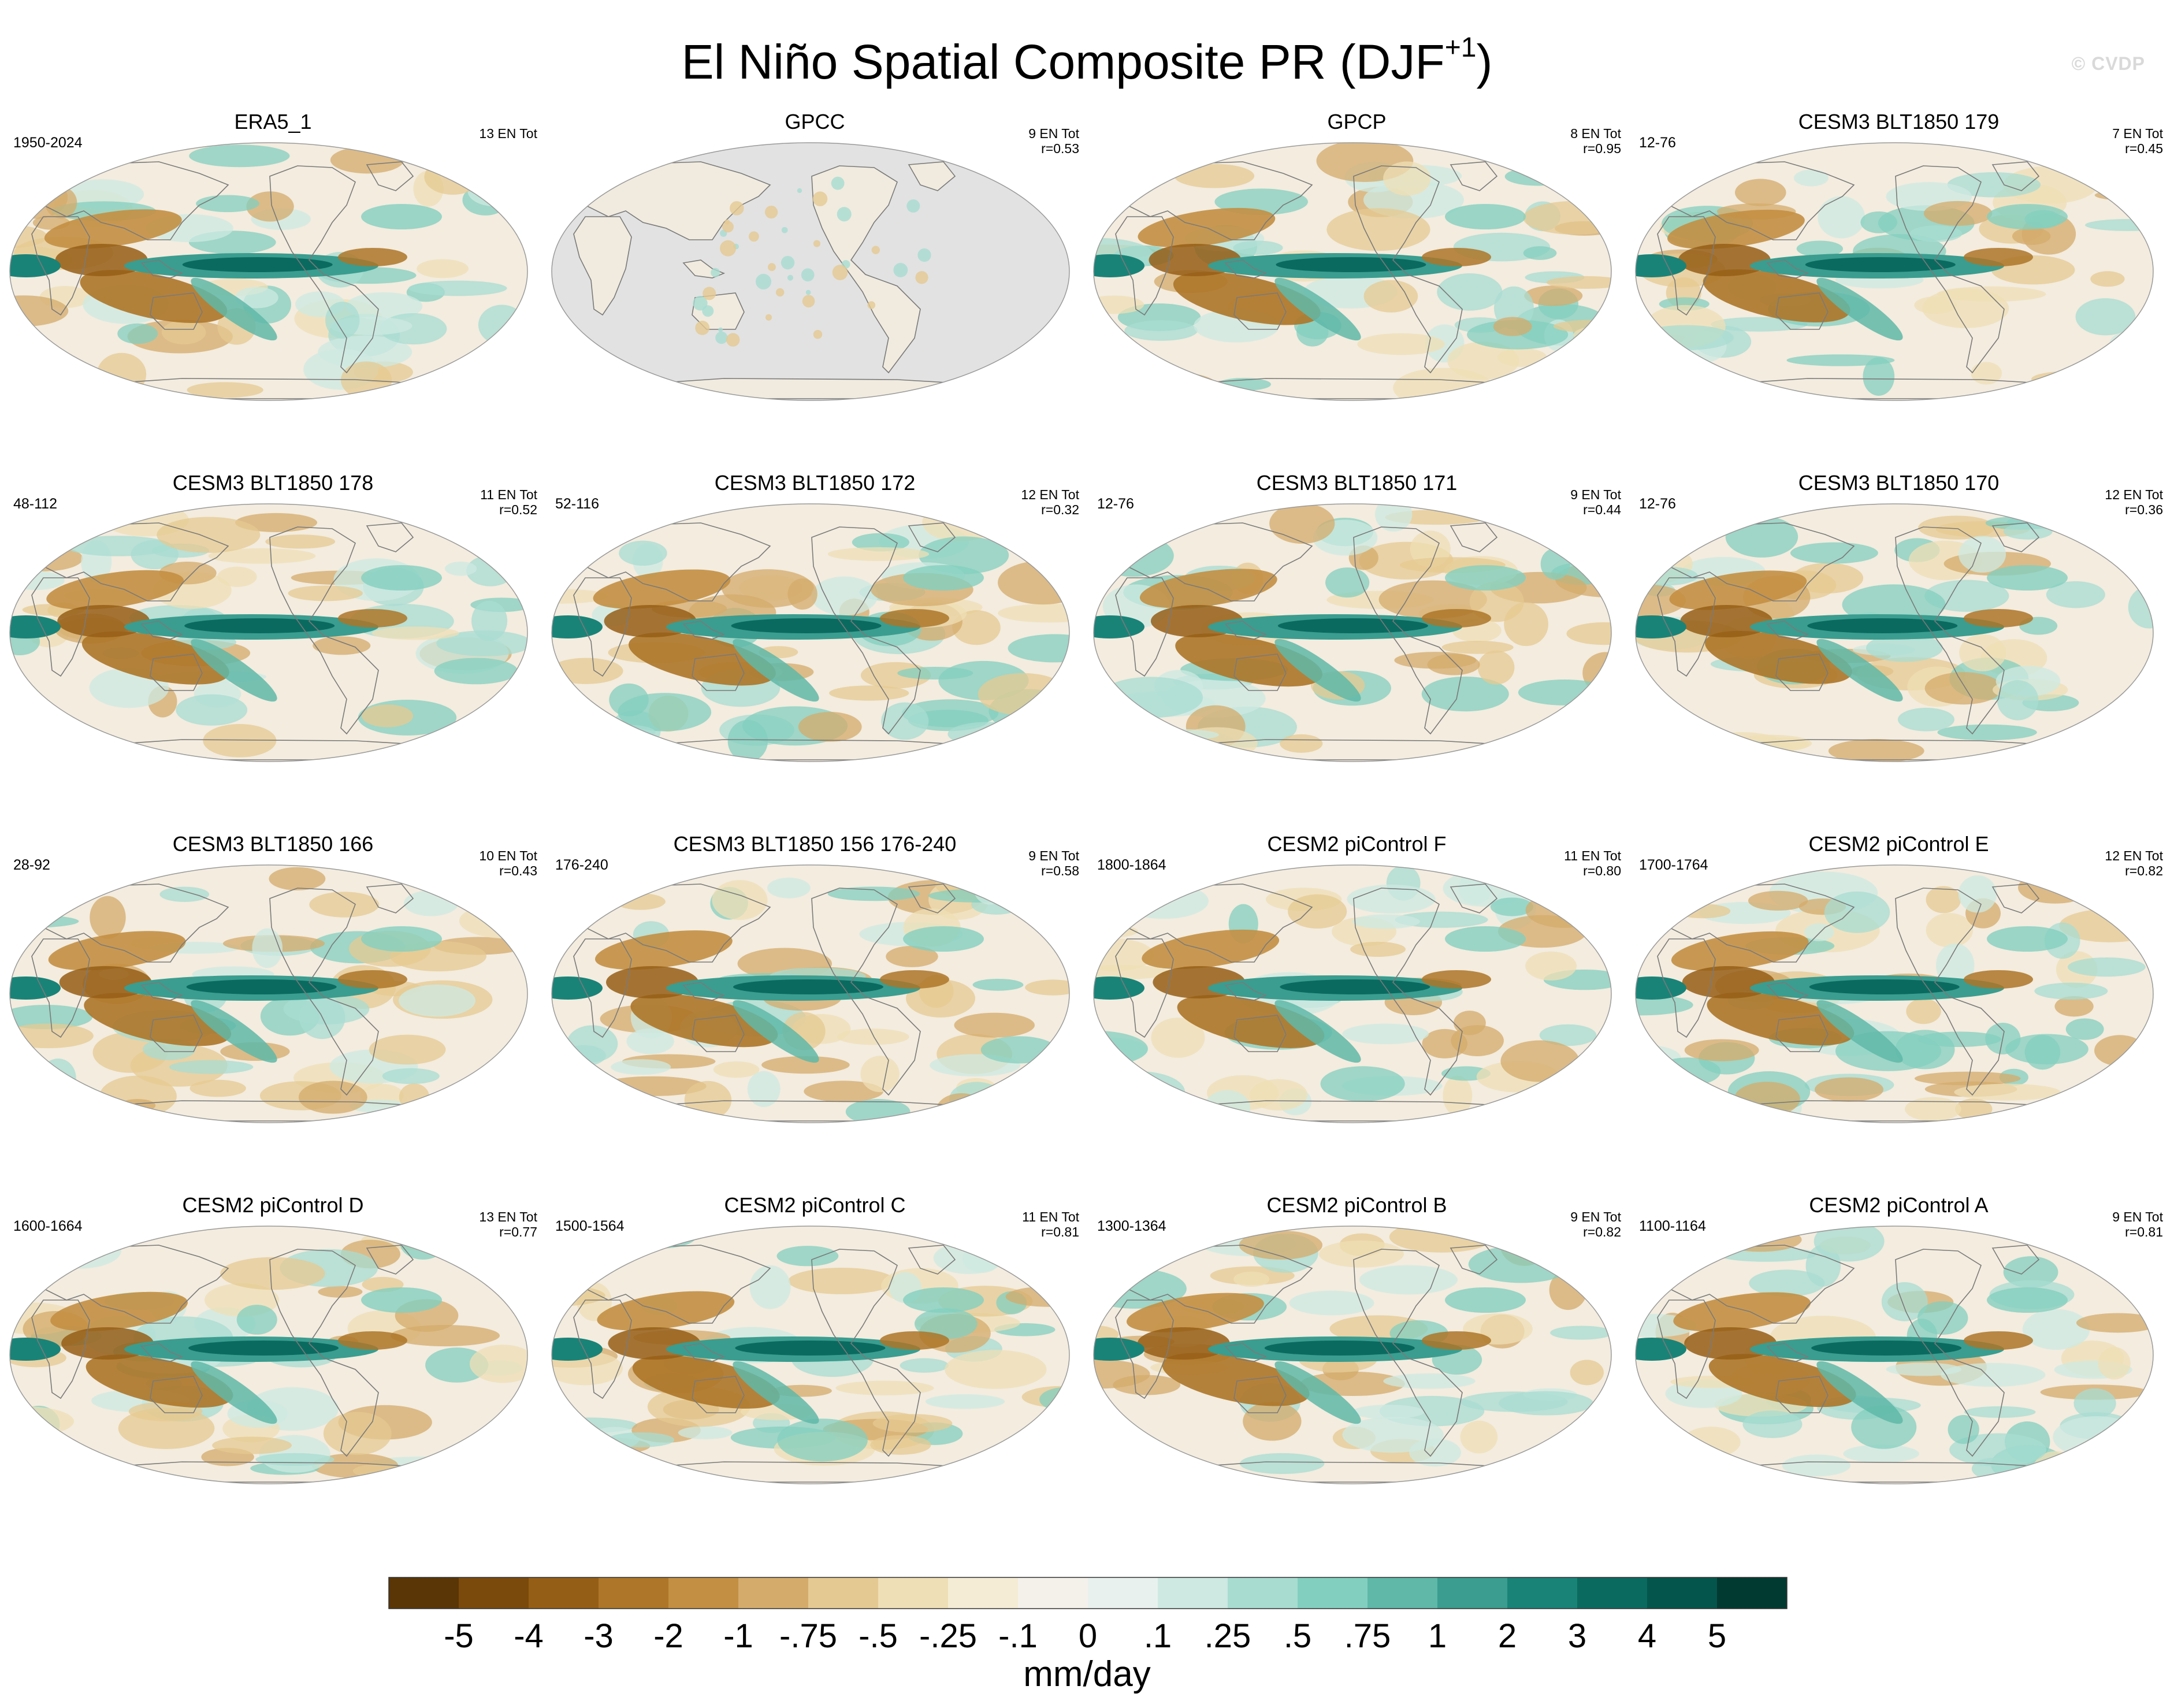 This screenshot has height=1708, width=2174. I want to click on panel-title: CESM3 BLT1850 156 176-240, so click(815, 844).